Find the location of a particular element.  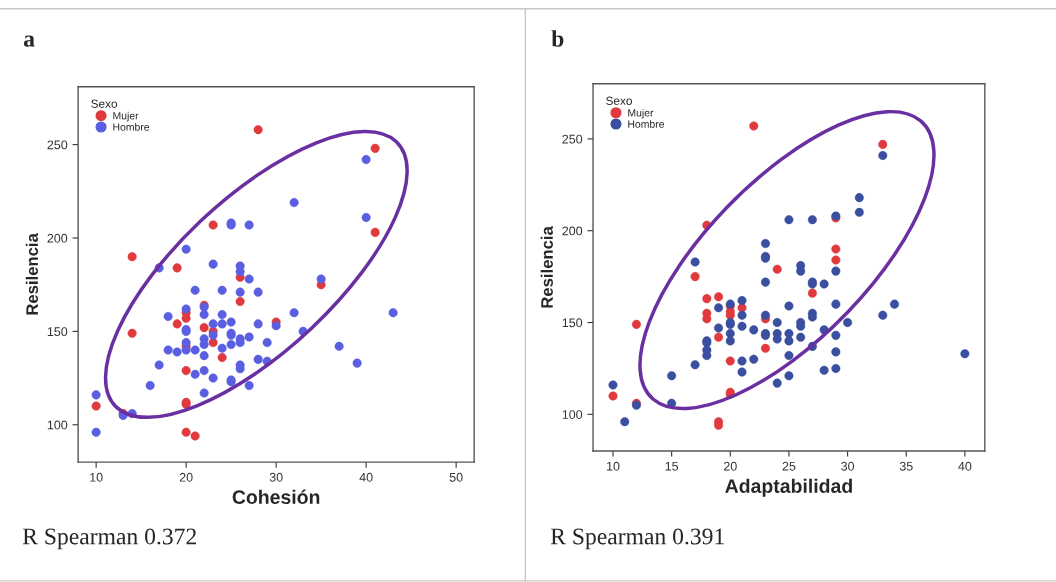

x-tick-label: 25 is located at coordinates (789, 466).